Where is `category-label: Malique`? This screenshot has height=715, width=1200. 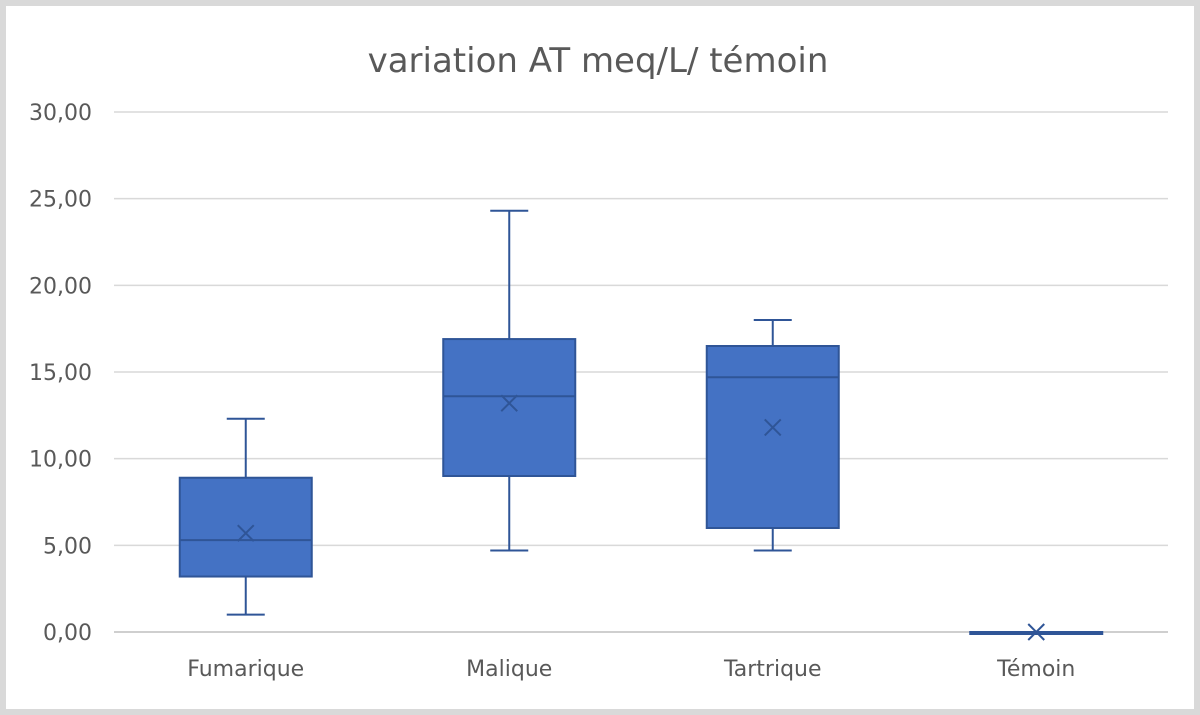 category-label: Malique is located at coordinates (509, 669).